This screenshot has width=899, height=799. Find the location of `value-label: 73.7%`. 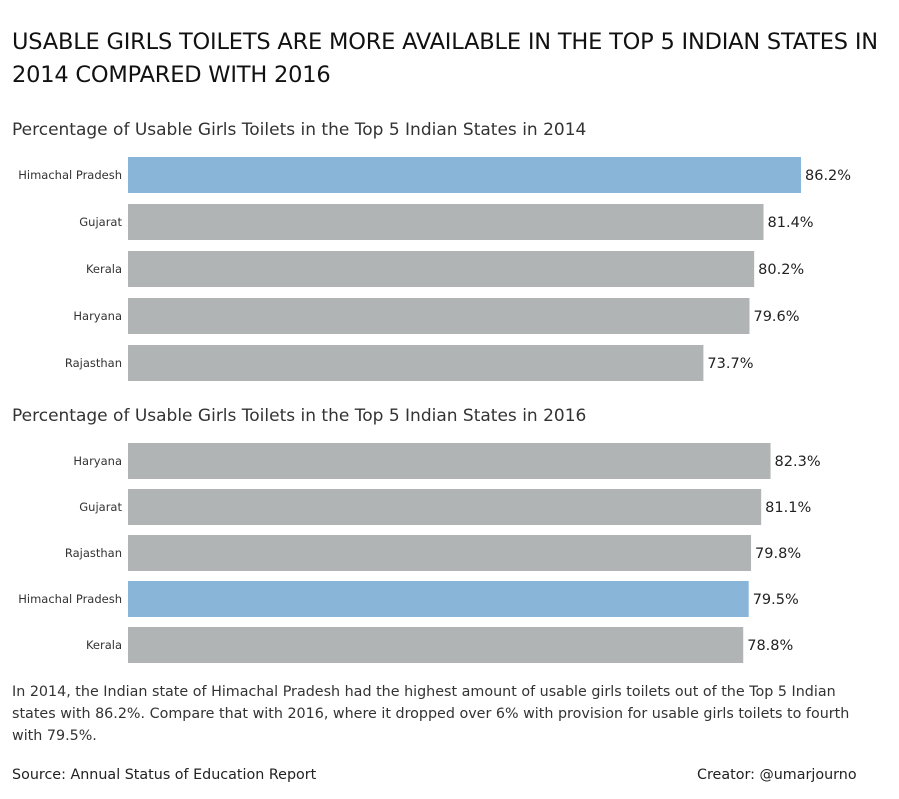

value-label: 73.7% is located at coordinates (730, 364).